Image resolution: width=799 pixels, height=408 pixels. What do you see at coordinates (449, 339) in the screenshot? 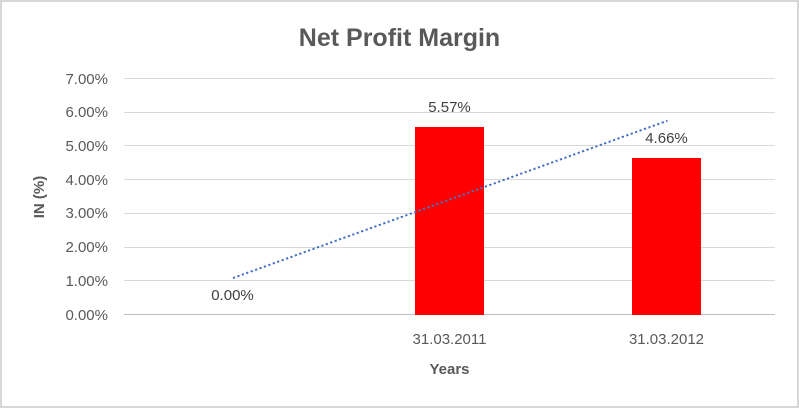
I see `x-tick-label: 31.03.2011` at bounding box center [449, 339].